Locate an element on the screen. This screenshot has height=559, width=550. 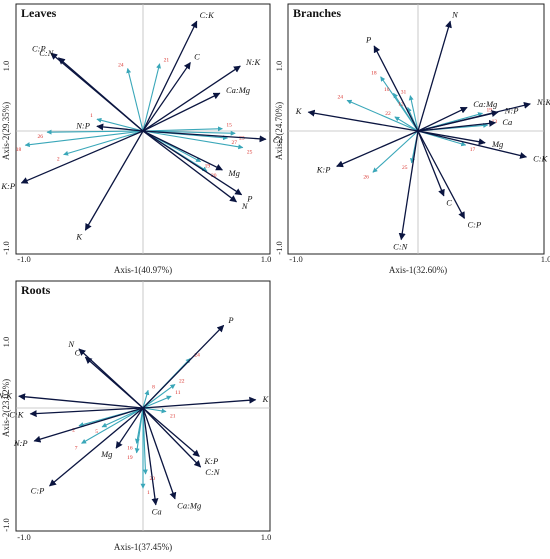
leaves-site-label-26: 26 is located at coordinates (41, 137).